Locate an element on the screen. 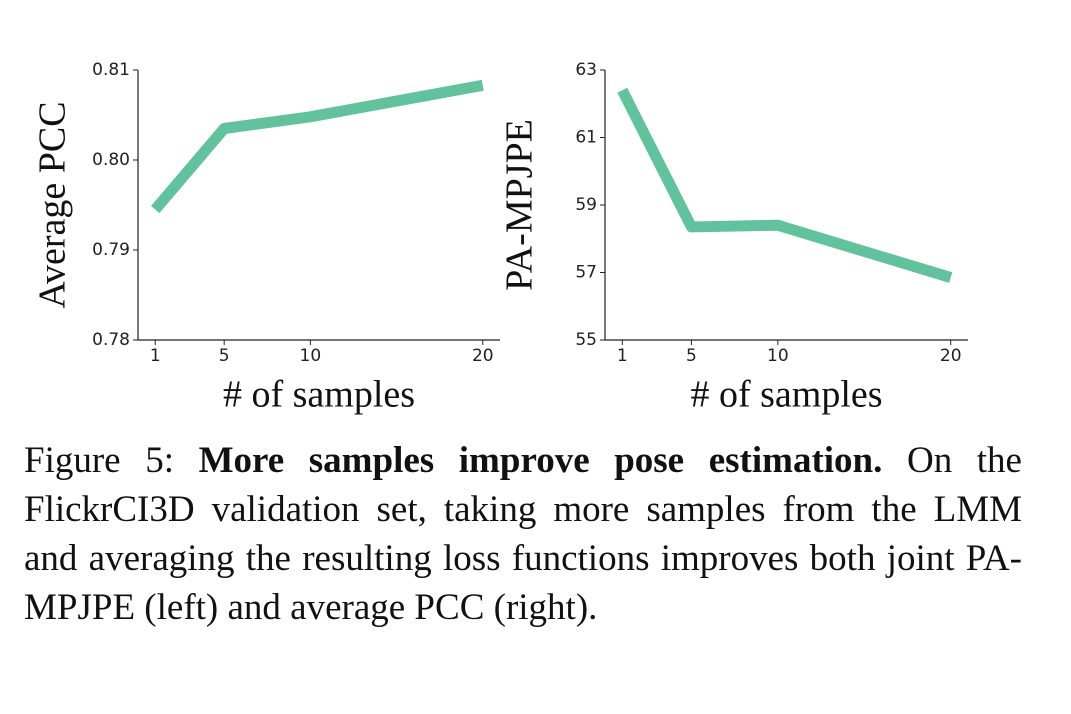 The height and width of the screenshot is (714, 1071). y-tick-label: 57 is located at coordinates (586, 273).